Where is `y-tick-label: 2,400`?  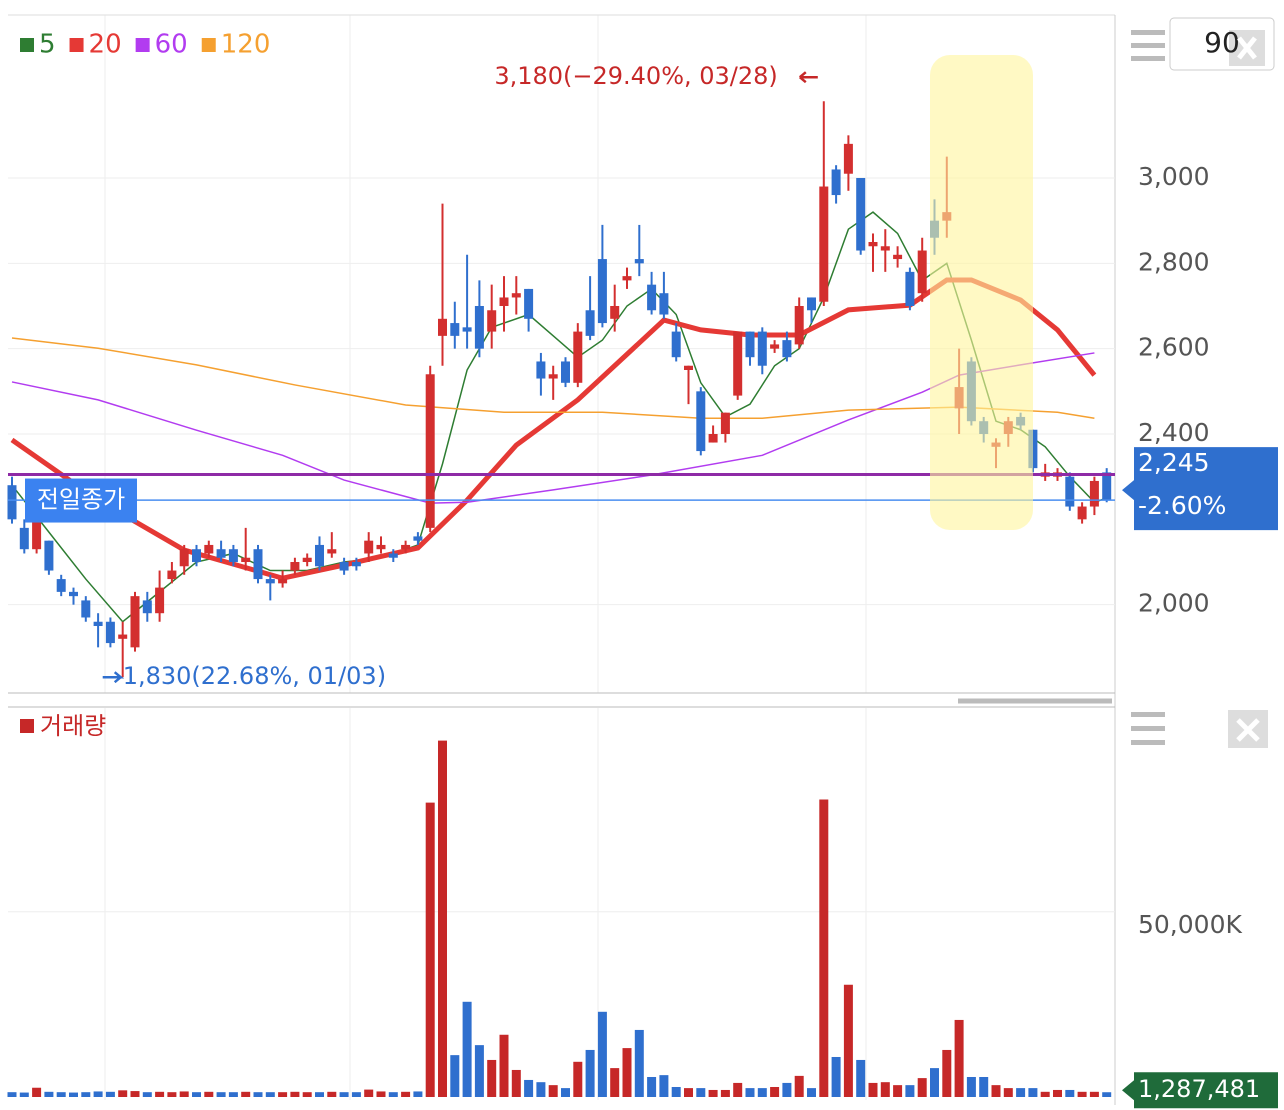 y-tick-label: 2,400 is located at coordinates (1174, 432).